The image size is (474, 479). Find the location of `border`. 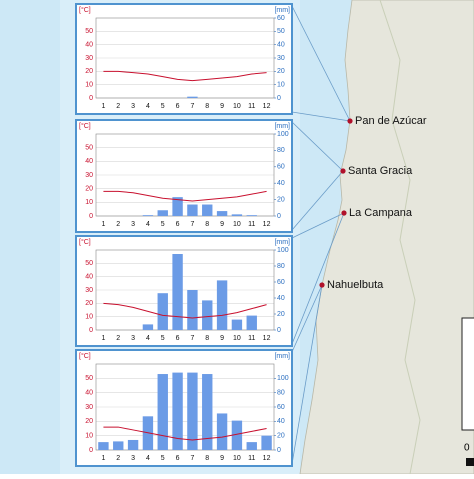

border is located at coordinates (400, 237).